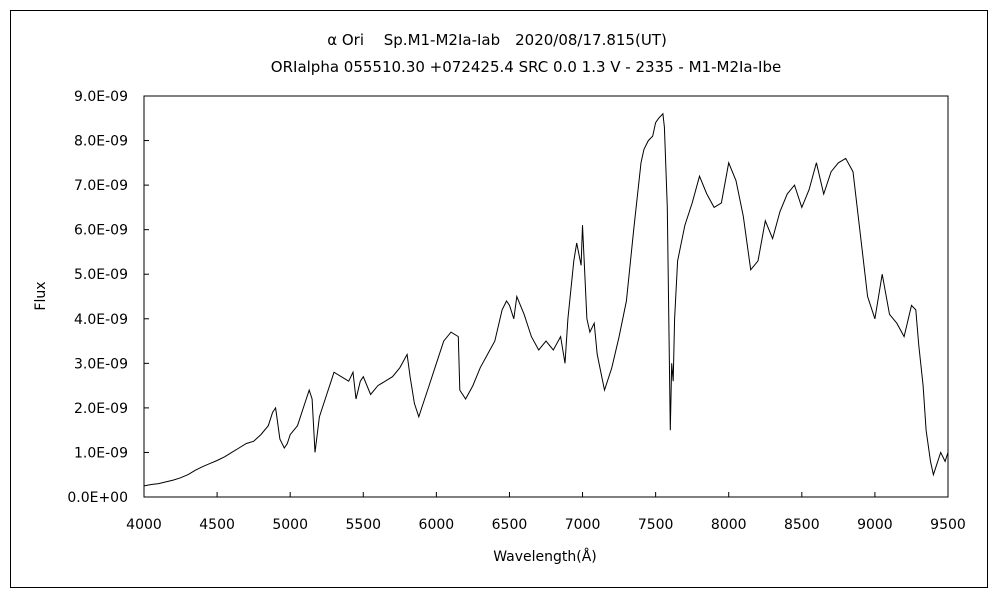 This screenshot has width=1000, height=600. What do you see at coordinates (101, 320) in the screenshot?
I see `y-tick-label: 4.0E-09` at bounding box center [101, 320].